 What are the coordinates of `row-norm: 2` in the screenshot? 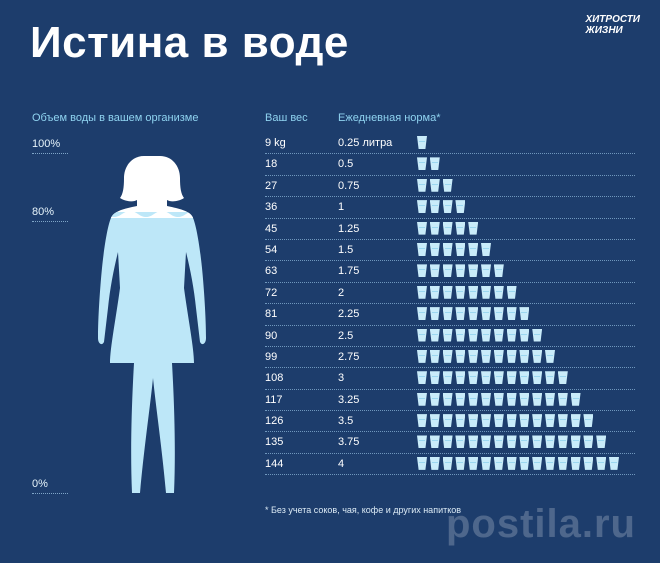 It's located at (341, 292).